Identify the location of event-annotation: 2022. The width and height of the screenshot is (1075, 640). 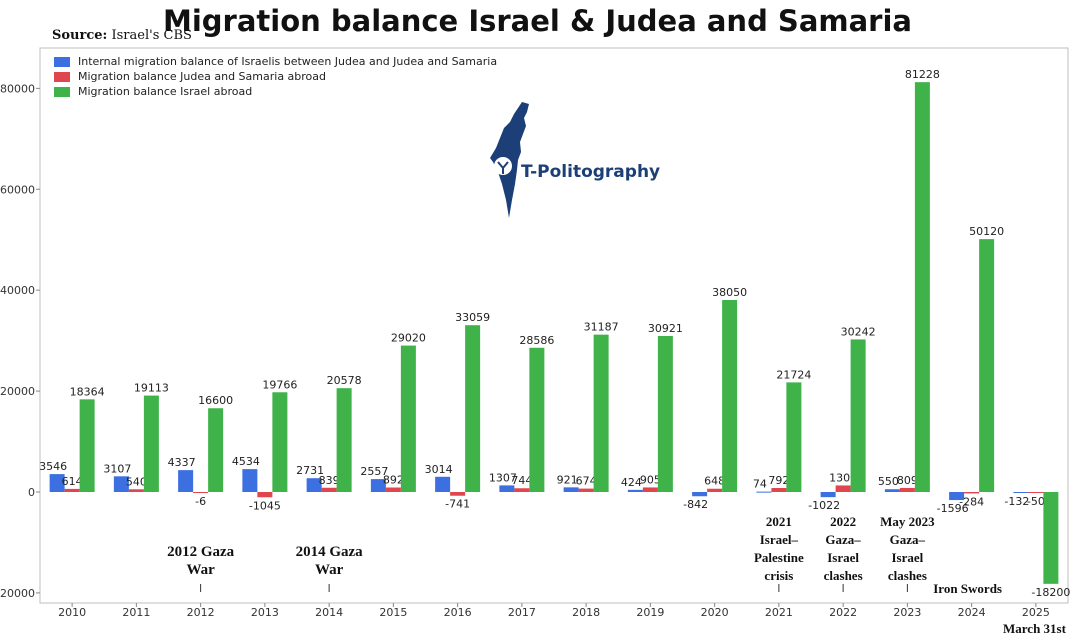
(843, 521).